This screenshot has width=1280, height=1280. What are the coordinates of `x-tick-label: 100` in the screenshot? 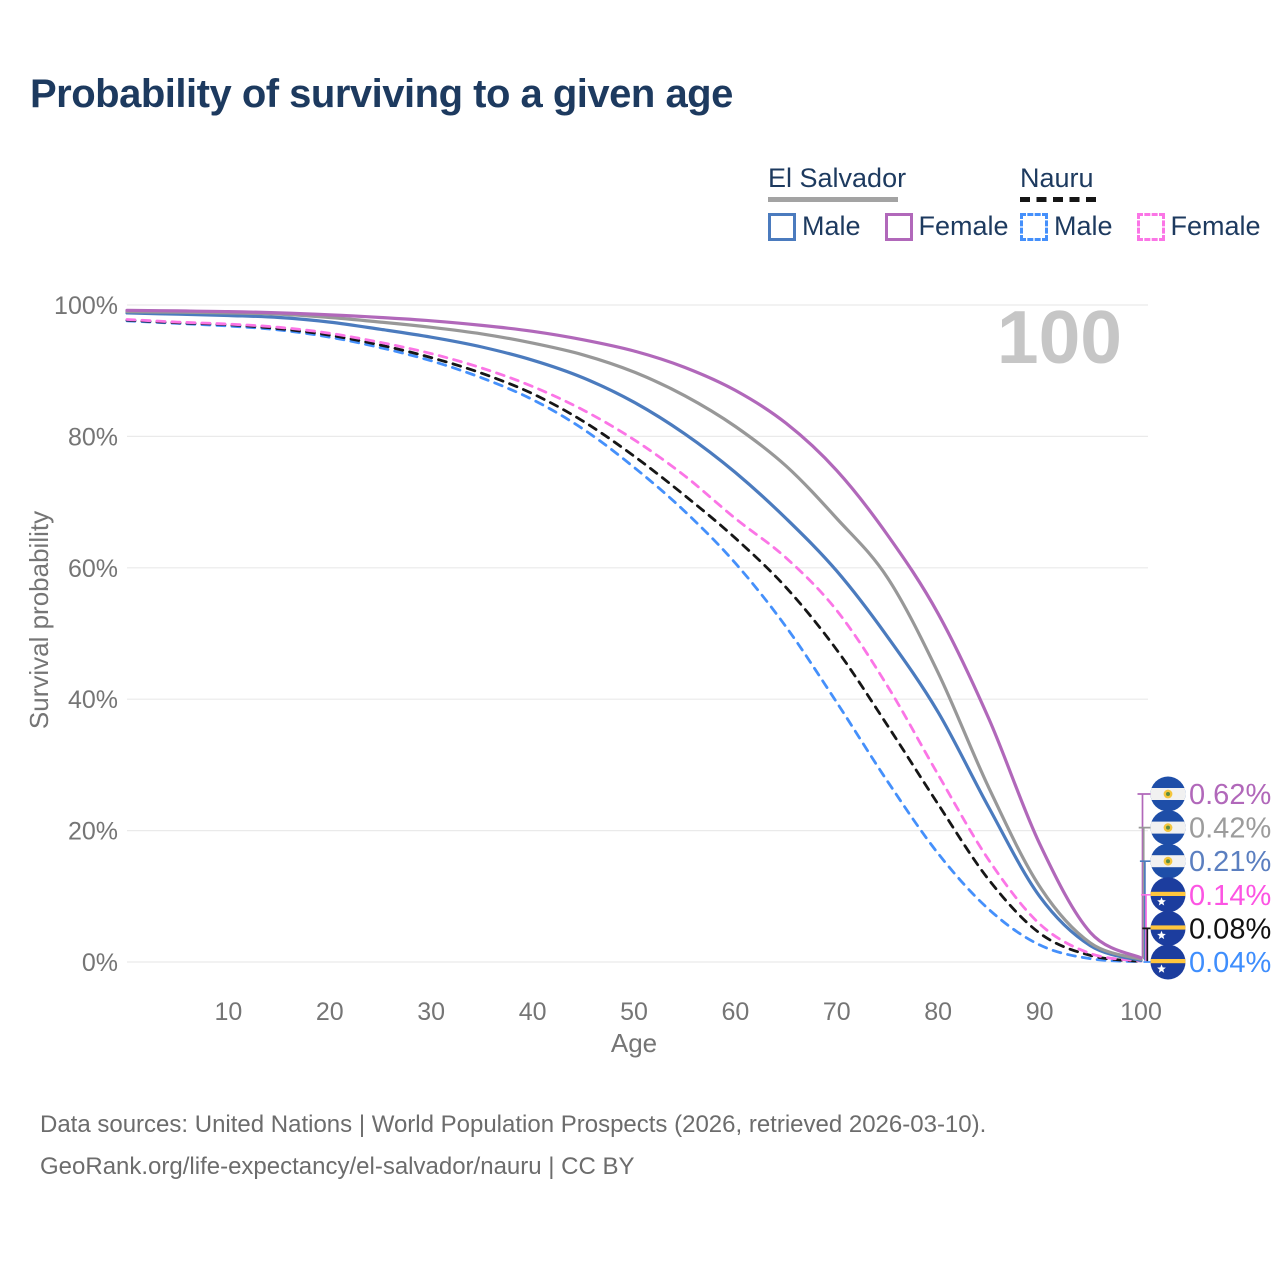 It's located at (1141, 1012).